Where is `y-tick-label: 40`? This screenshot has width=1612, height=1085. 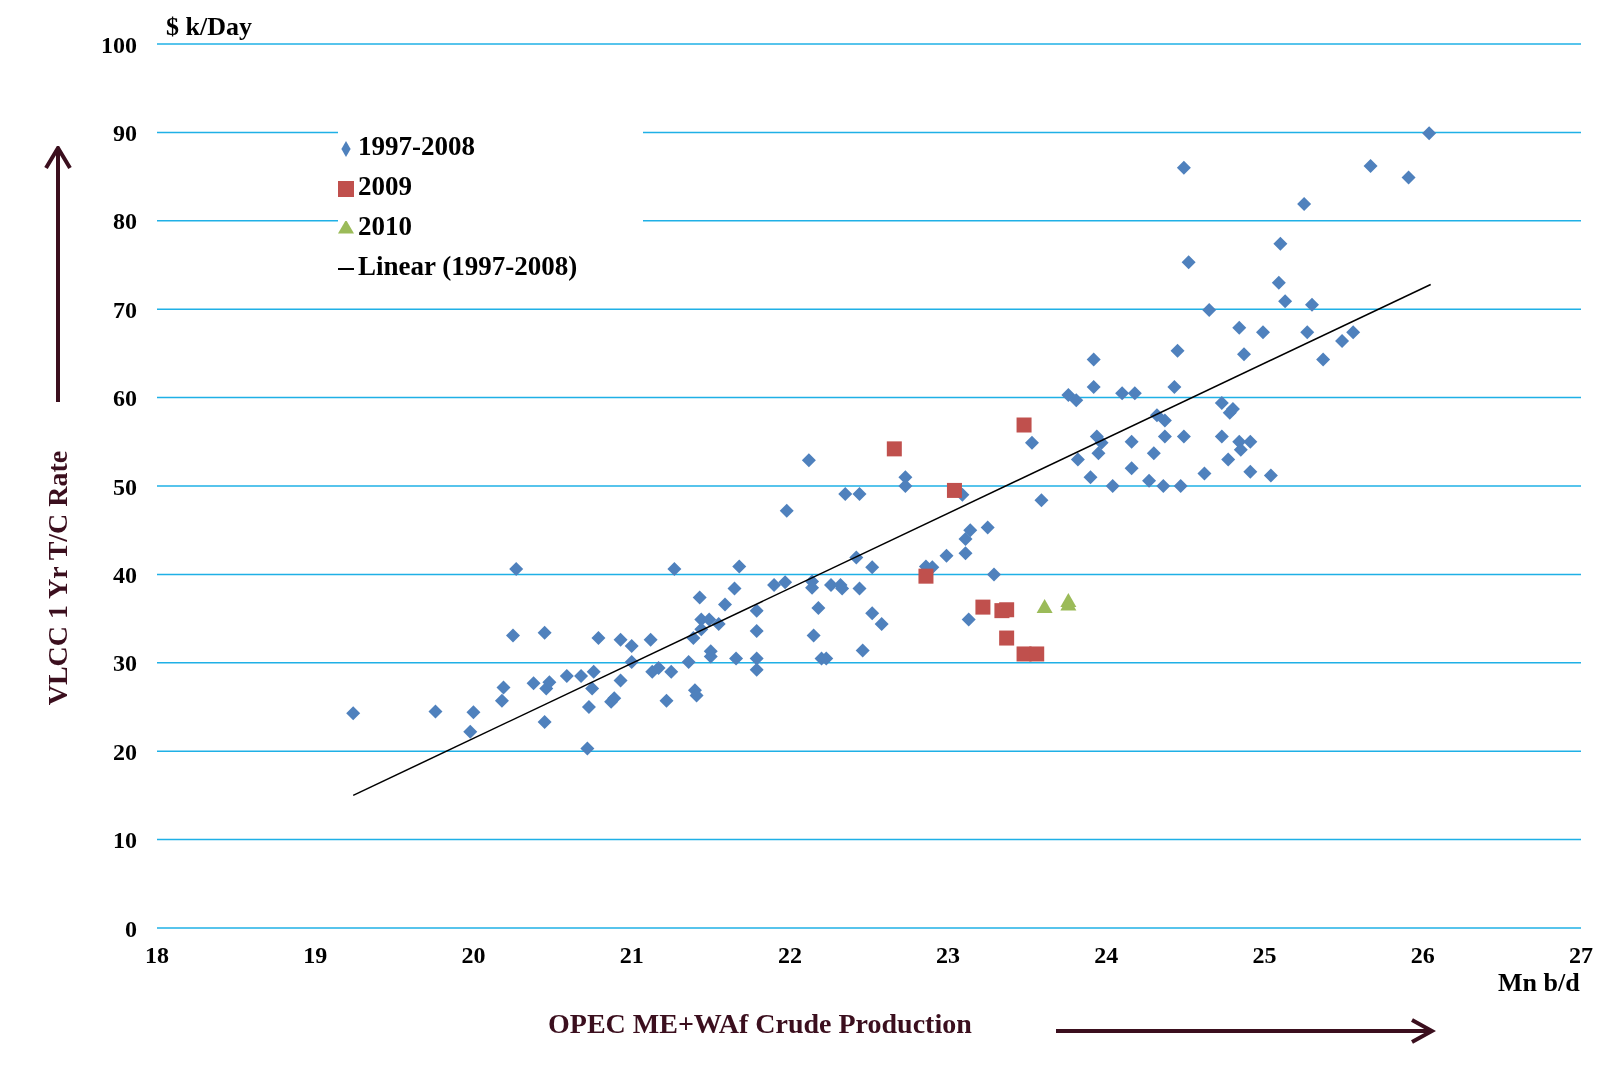
y-tick-label: 40 is located at coordinates (125, 574).